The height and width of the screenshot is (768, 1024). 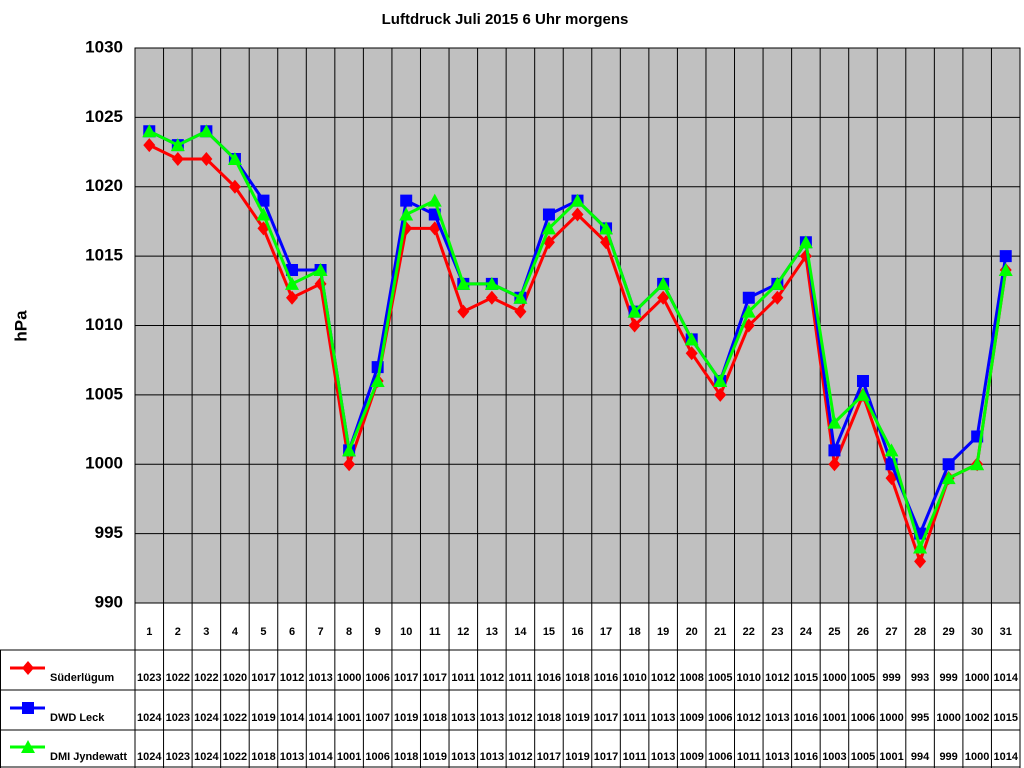 I want to click on y-tick-label: 1000, so click(x=104, y=463).